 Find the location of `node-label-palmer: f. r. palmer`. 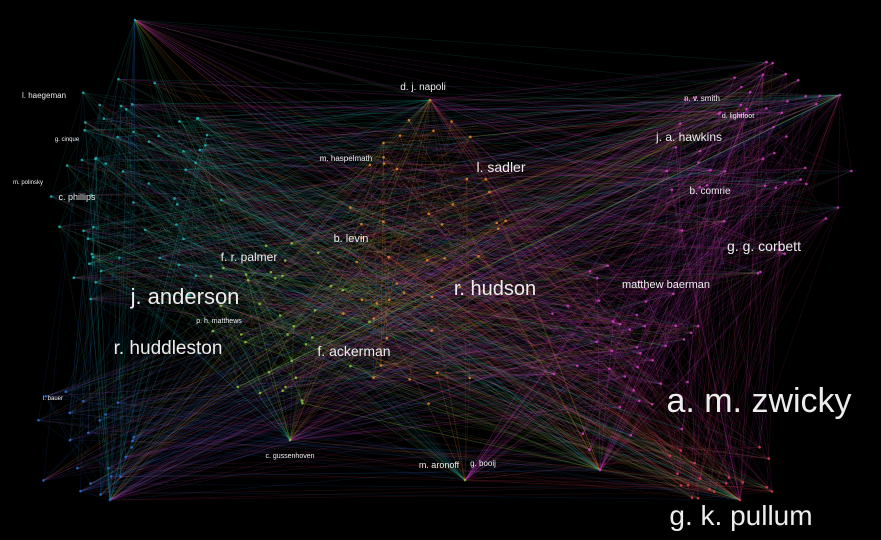

node-label-palmer: f. r. palmer is located at coordinates (249, 257).